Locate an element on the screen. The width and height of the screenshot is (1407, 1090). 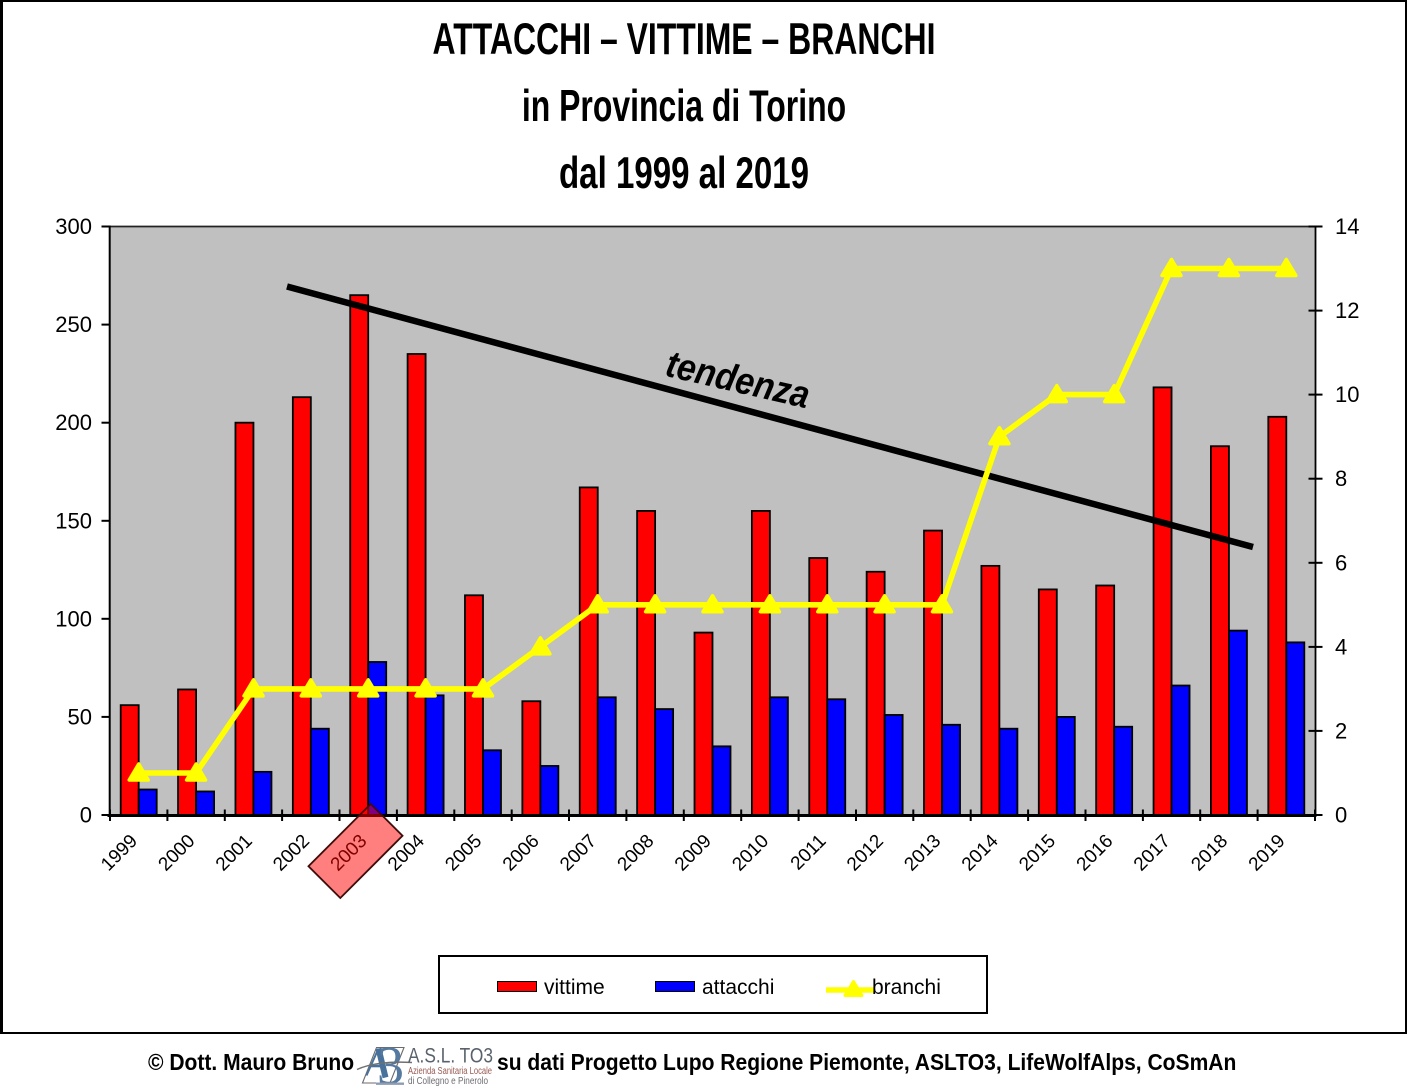
svg-text: 300 is located at coordinates (73, 226).